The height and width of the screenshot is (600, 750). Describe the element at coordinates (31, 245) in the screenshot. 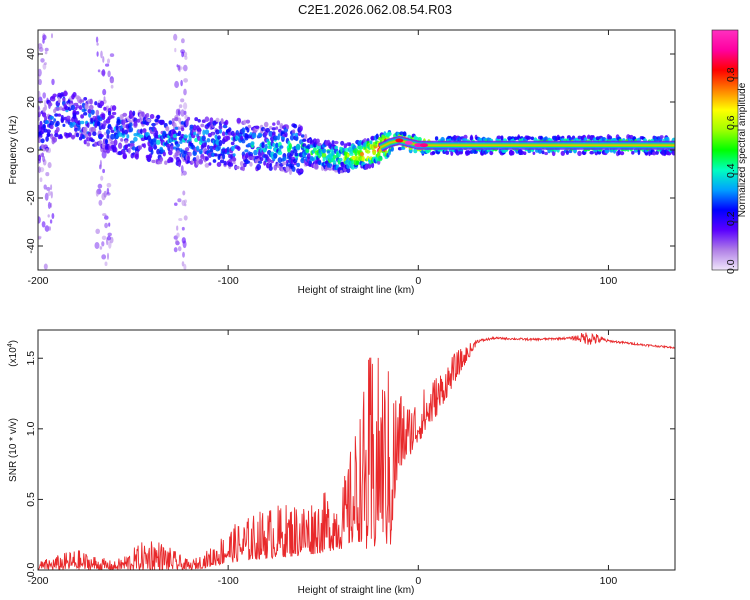

I see `y-tick-label: -40` at that location.